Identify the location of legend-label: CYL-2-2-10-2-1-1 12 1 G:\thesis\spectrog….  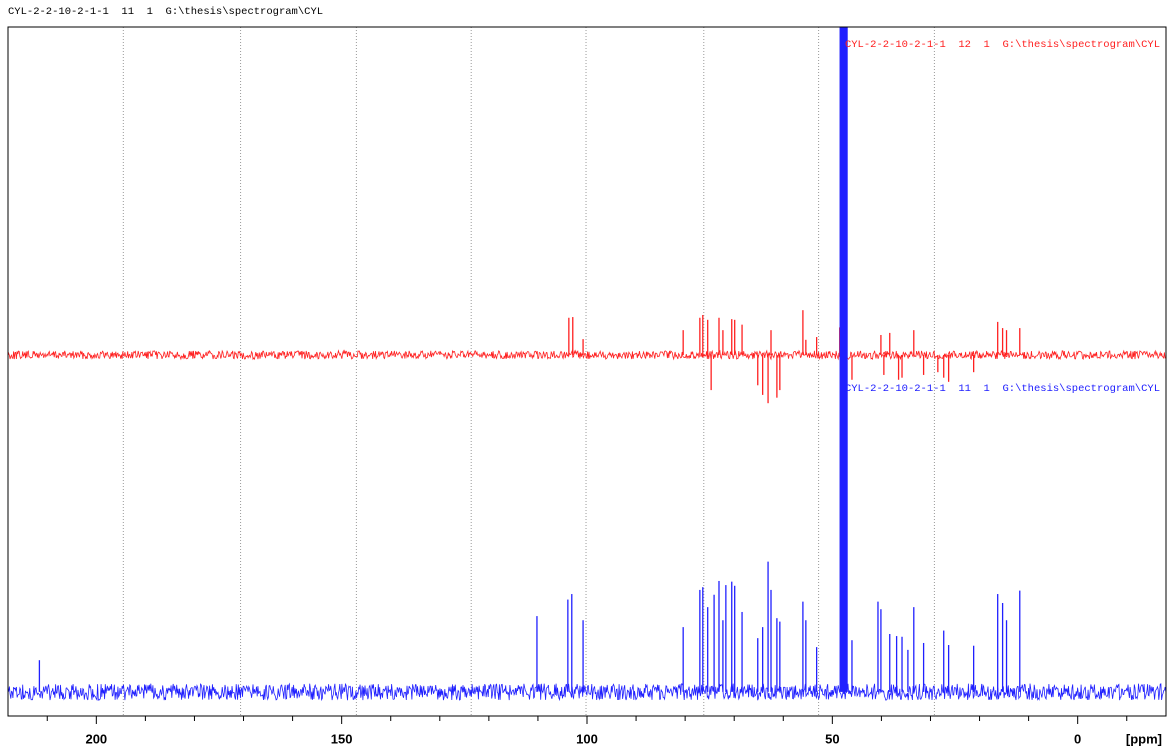
(1002, 45).